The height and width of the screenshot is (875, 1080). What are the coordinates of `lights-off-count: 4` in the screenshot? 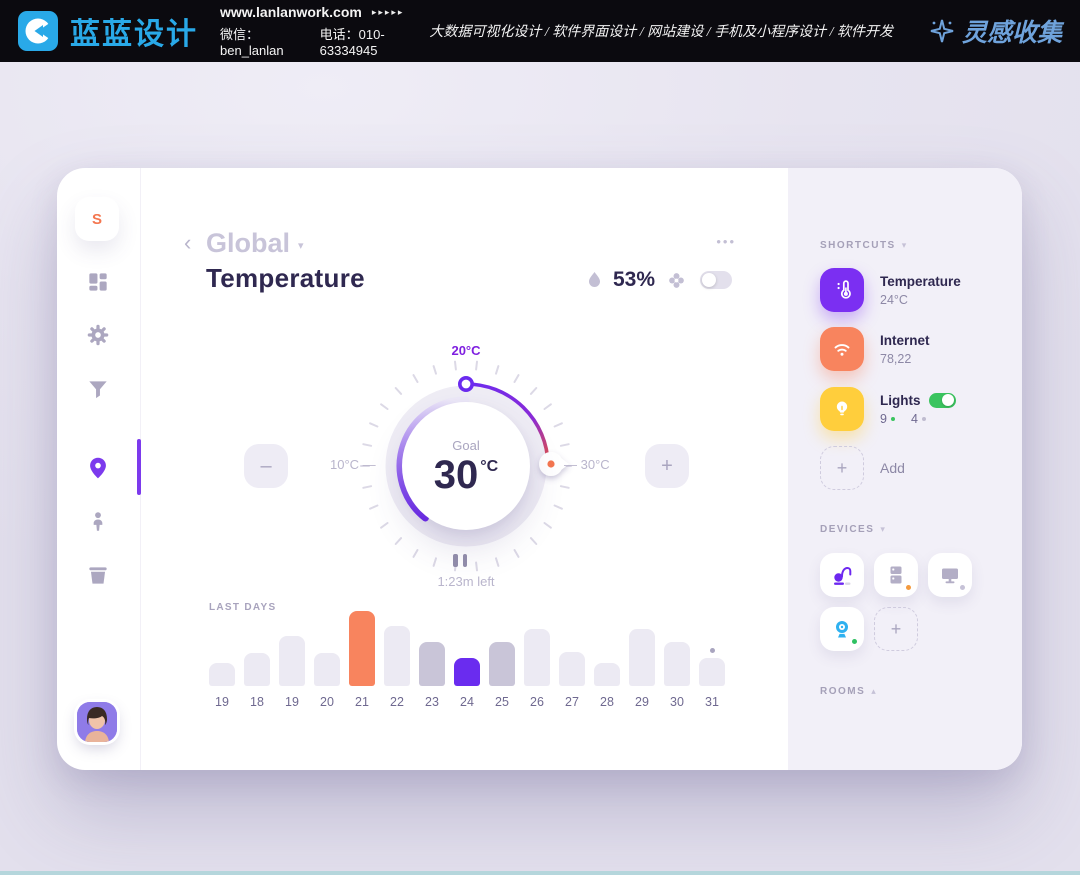 It's located at (914, 418).